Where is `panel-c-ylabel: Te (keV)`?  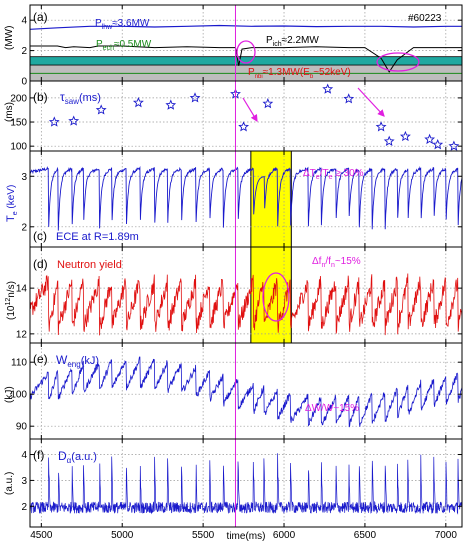
panel-c-ylabel: Te (keV) is located at coordinates (12, 203).